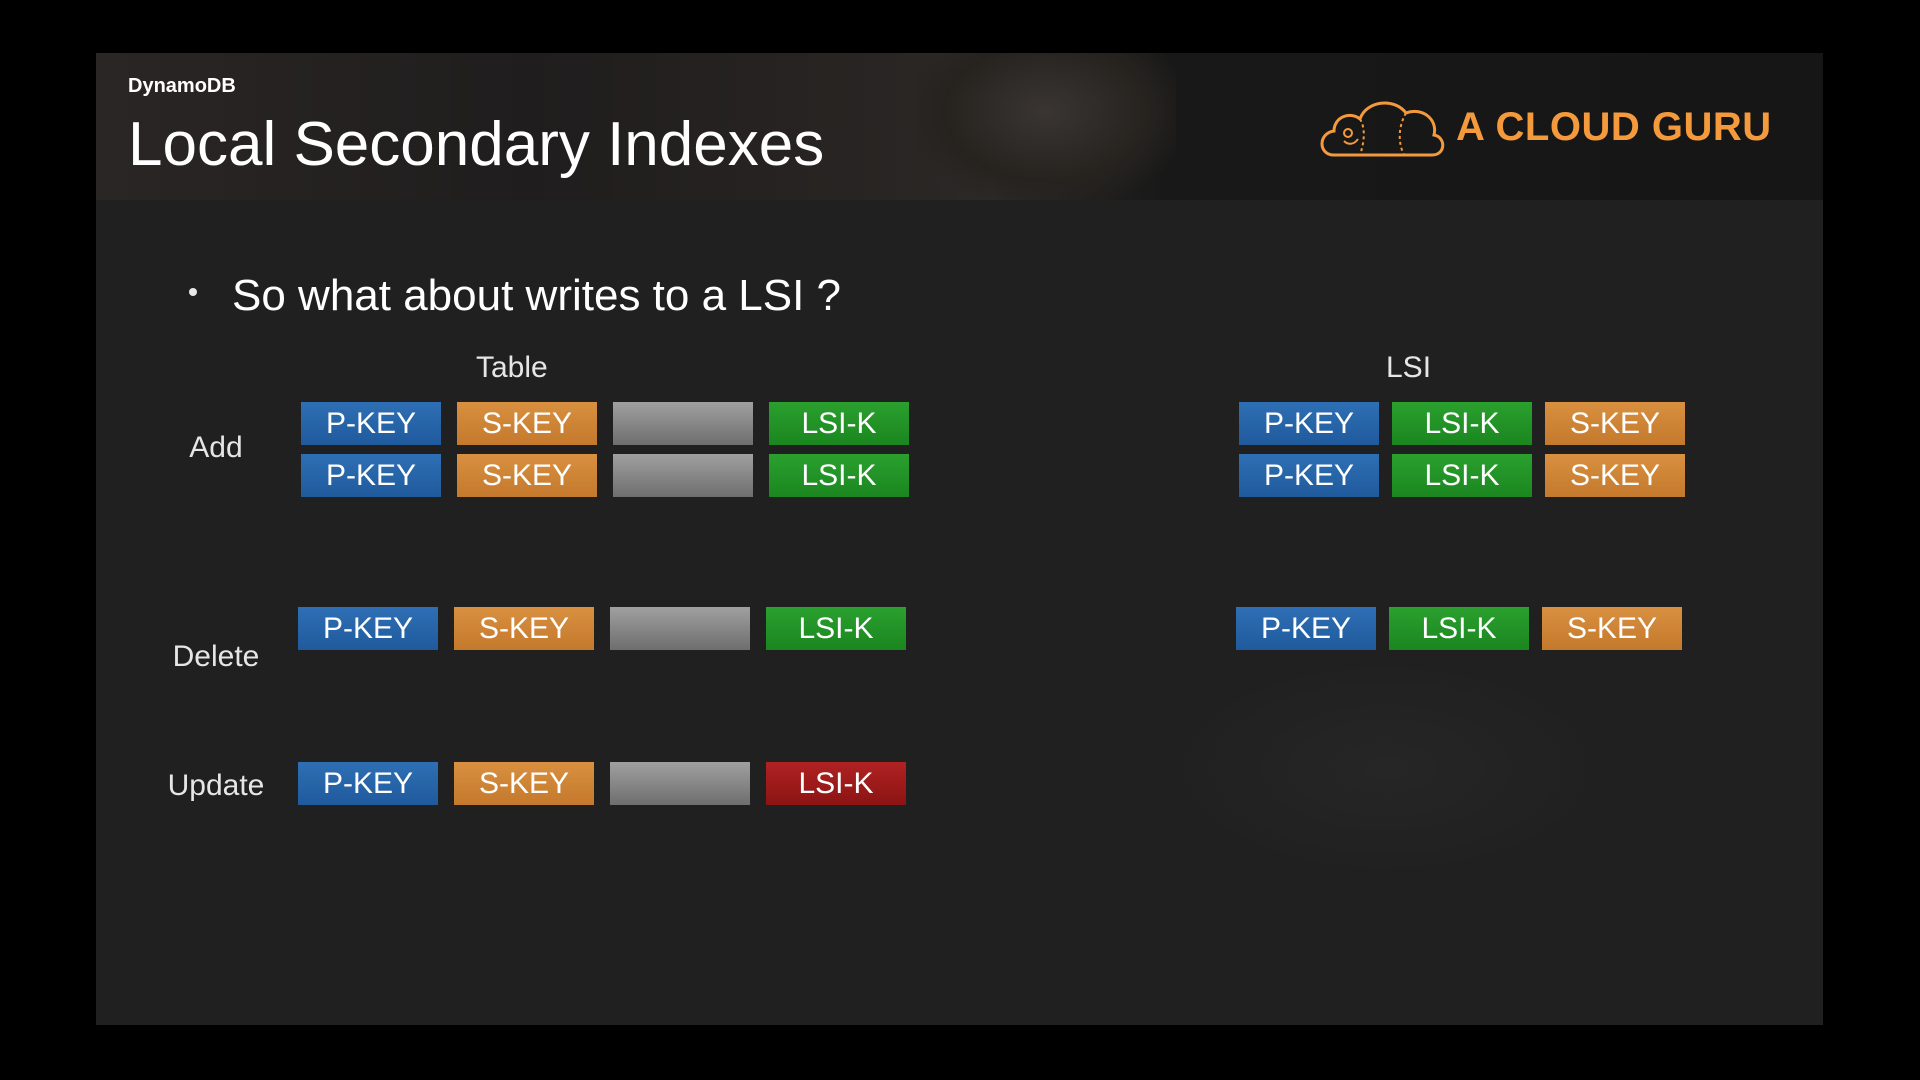 Image resolution: width=1920 pixels, height=1080 pixels. Describe the element at coordinates (476, 144) in the screenshot. I see `slide-title: Local Secondary Indexes` at that location.